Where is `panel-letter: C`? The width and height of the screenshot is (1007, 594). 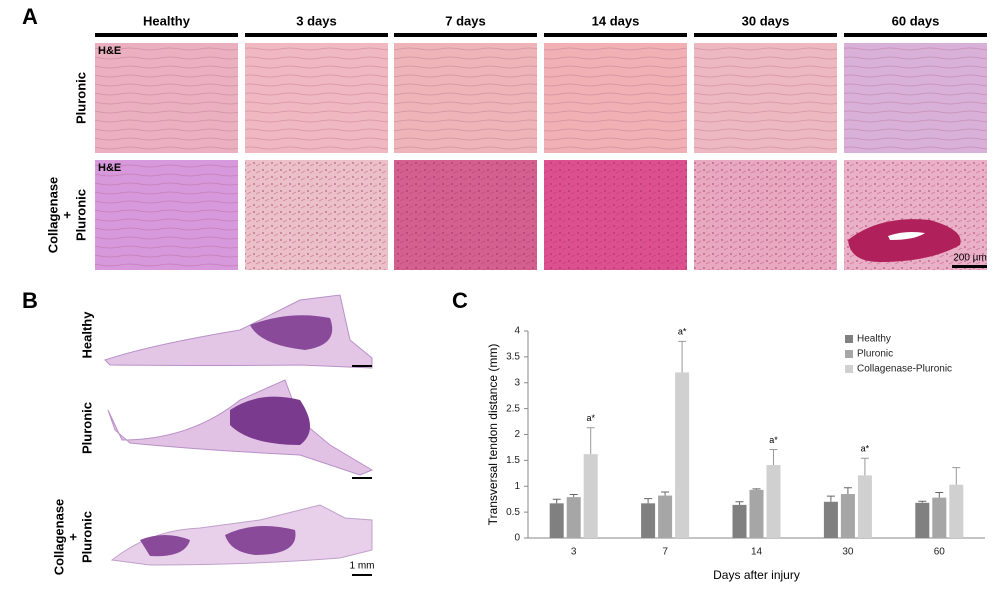 panel-letter: C is located at coordinates (460, 300).